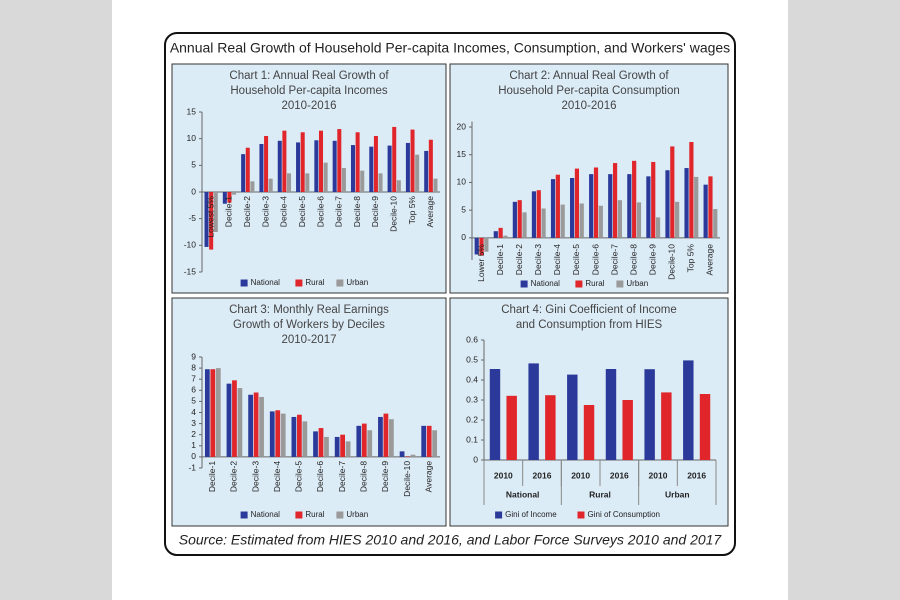 The height and width of the screenshot is (600, 900). What do you see at coordinates (589, 106) in the screenshot?
I see `chart-title: 2010-2016` at bounding box center [589, 106].